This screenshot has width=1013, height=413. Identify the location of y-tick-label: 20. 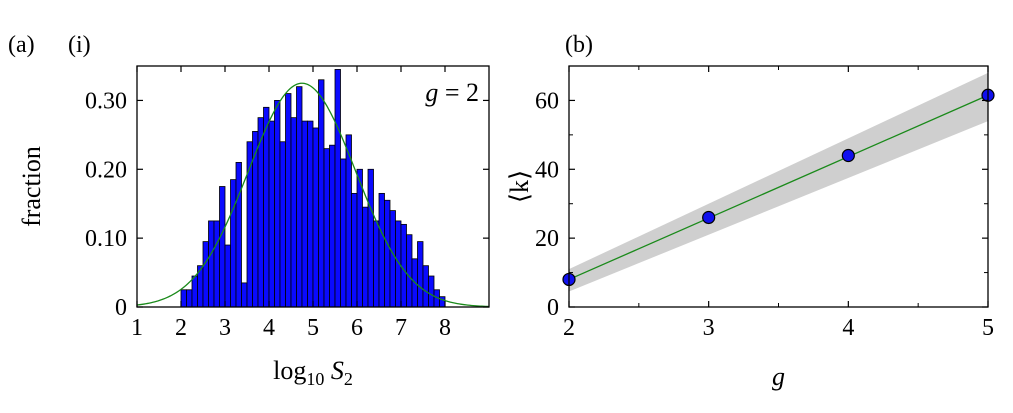
(547, 239).